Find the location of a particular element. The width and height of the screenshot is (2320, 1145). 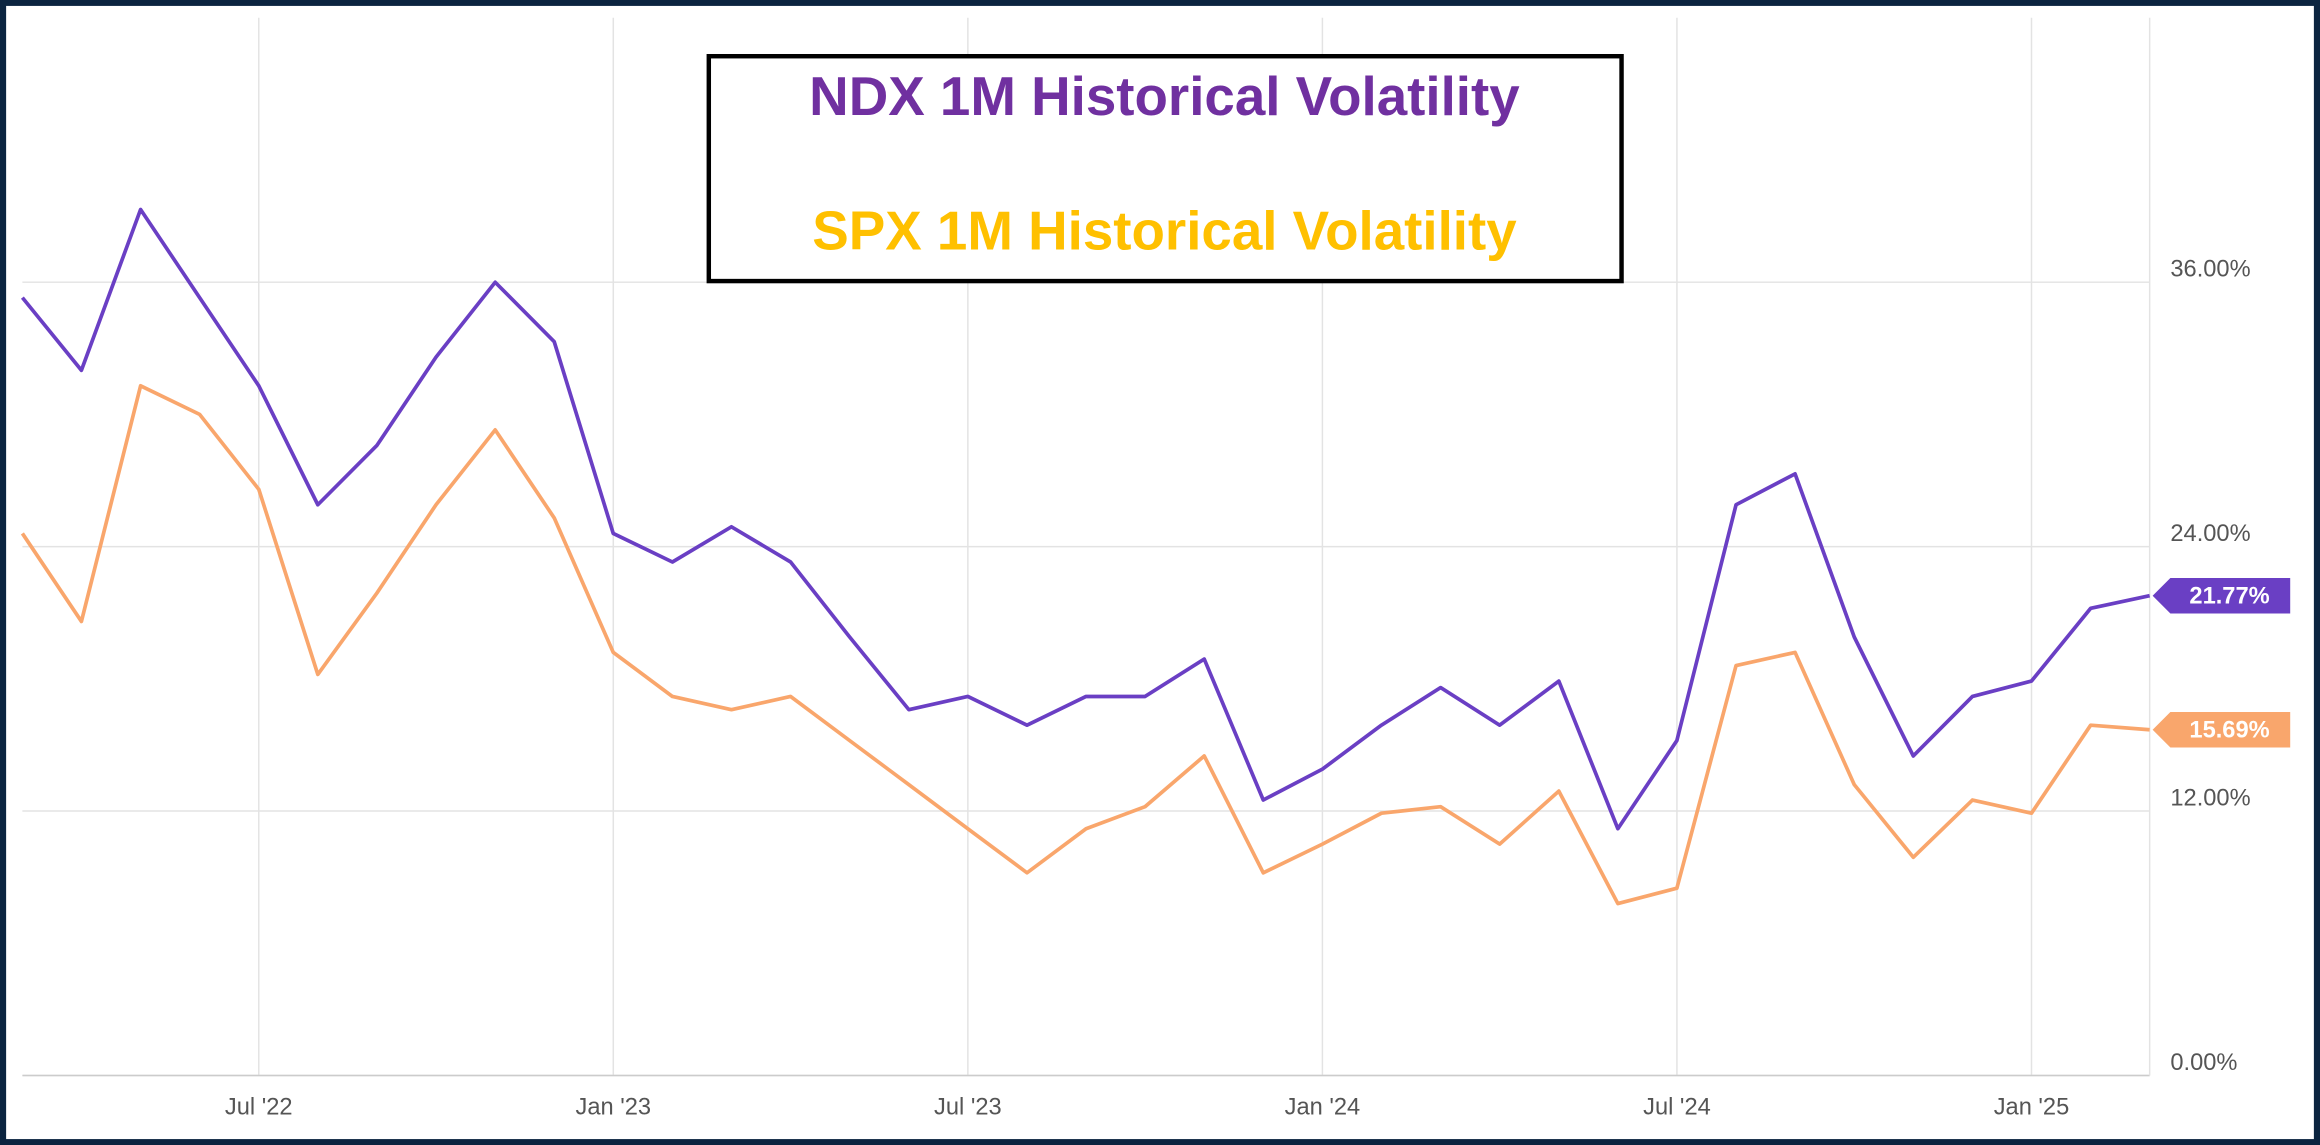

x-tick-label: Jul '24 is located at coordinates (1677, 1107).